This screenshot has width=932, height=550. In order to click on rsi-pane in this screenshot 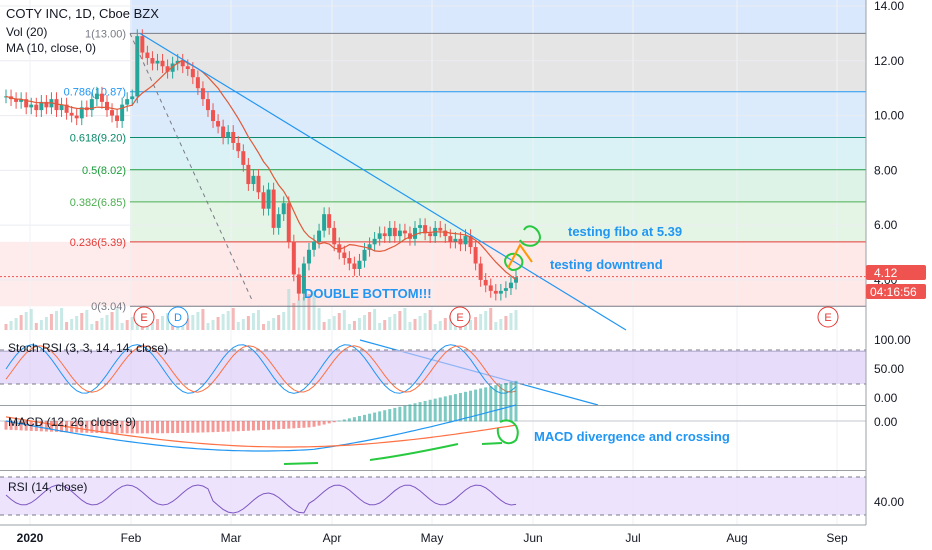, I will do `click(433, 496)`.